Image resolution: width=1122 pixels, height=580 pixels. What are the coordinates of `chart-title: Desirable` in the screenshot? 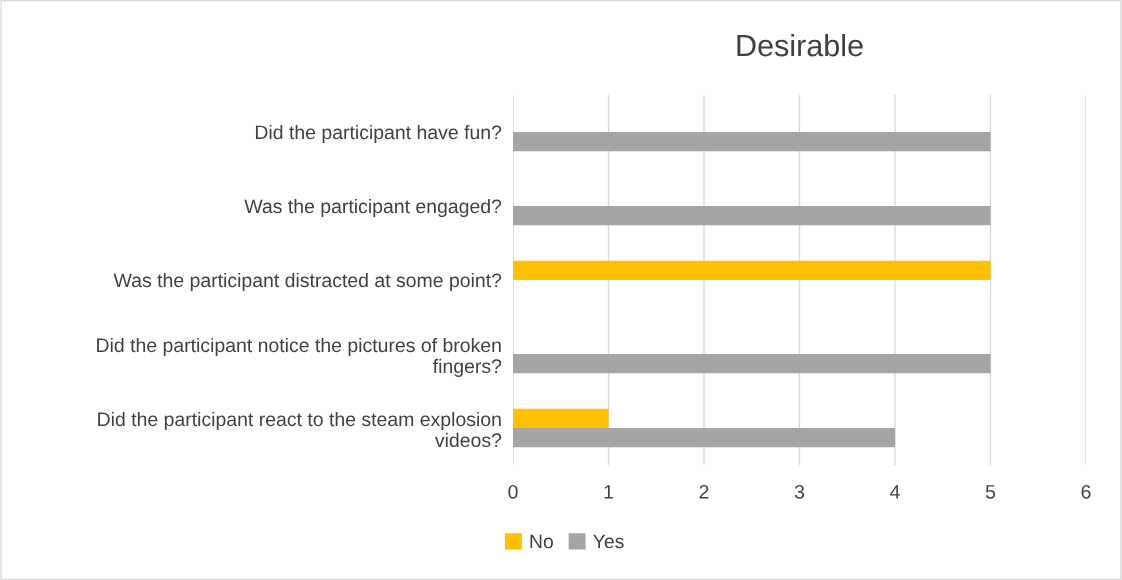 It's located at (800, 45).